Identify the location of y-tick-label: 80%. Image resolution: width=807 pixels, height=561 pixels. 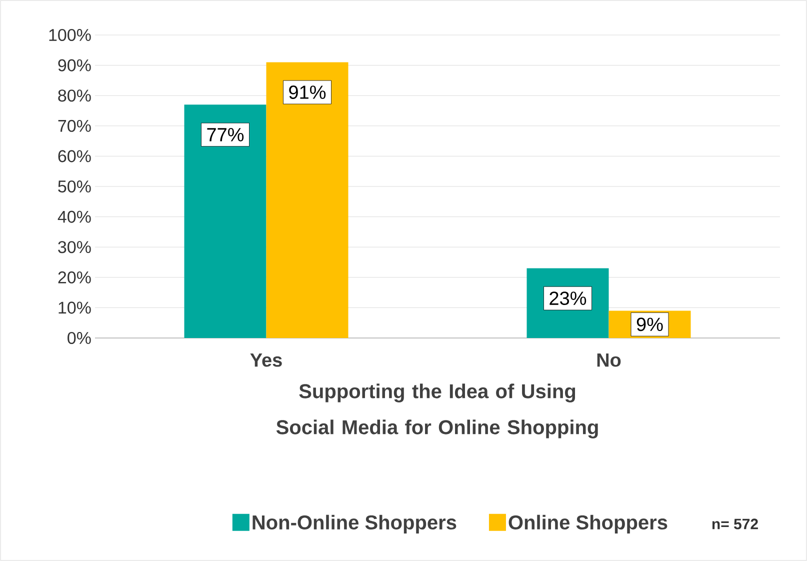
(74, 96).